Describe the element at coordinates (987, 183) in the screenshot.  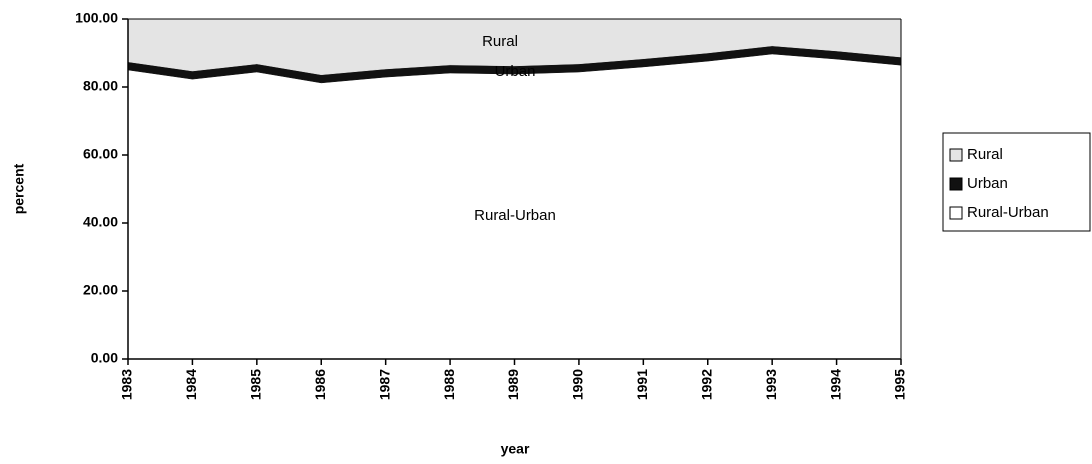
I see `legend-label: Urban` at that location.